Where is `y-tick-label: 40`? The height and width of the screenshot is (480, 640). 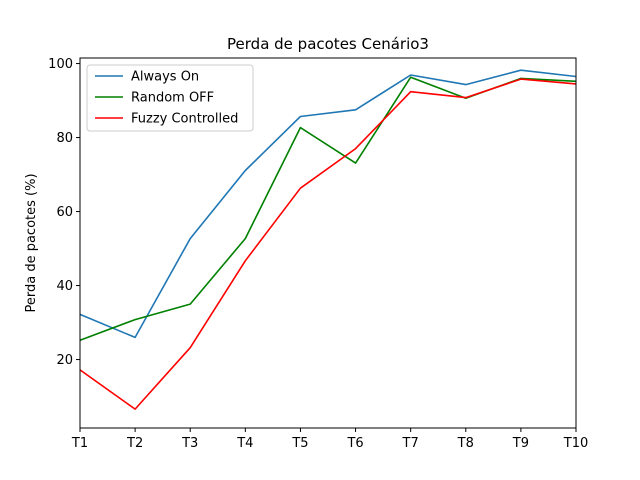
y-tick-label: 40 is located at coordinates (64, 286).